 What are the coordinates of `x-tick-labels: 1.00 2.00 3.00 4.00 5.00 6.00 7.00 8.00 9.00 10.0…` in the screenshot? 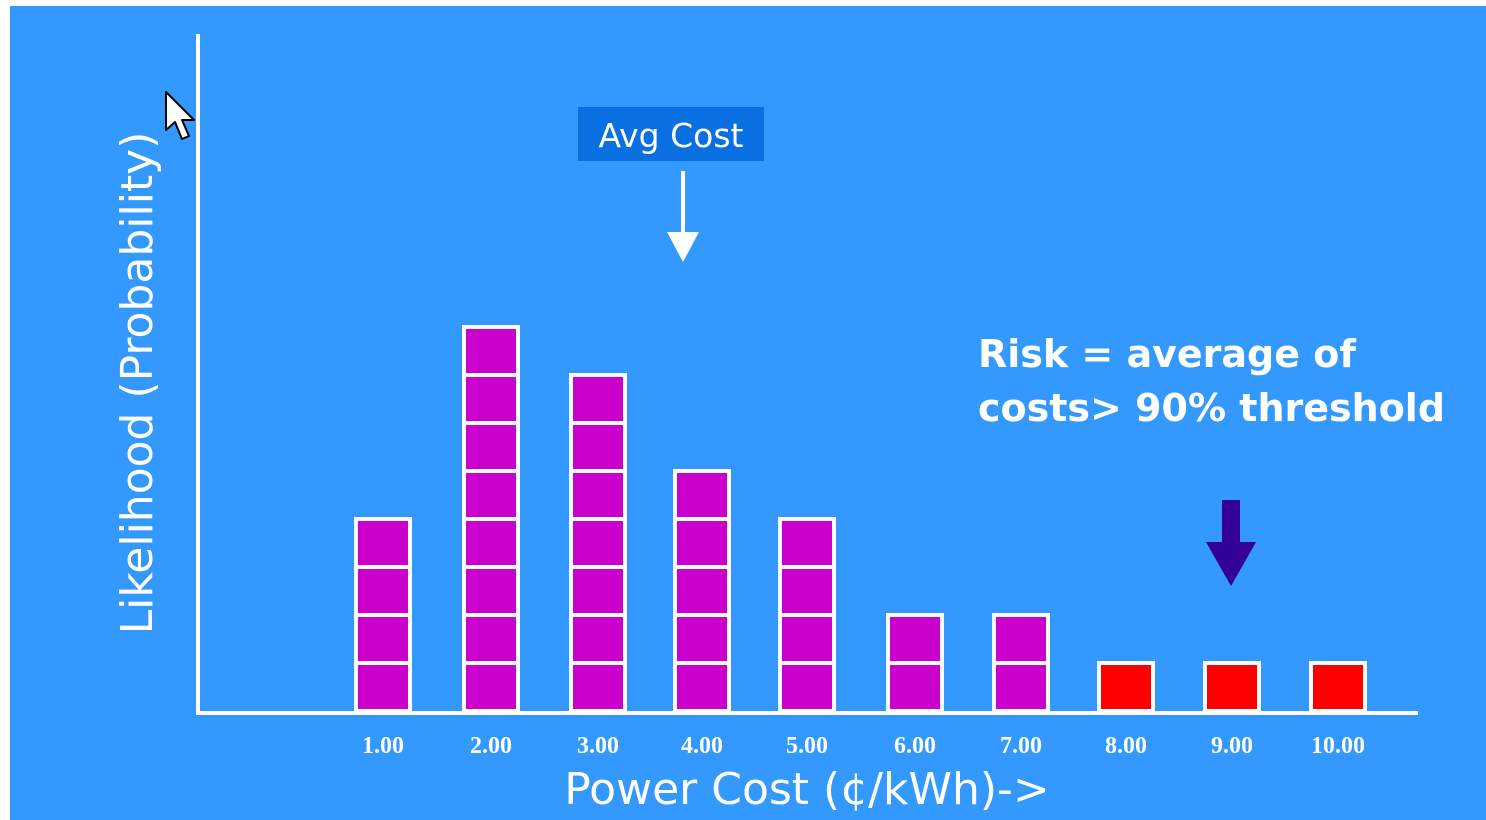 It's located at (863, 746).